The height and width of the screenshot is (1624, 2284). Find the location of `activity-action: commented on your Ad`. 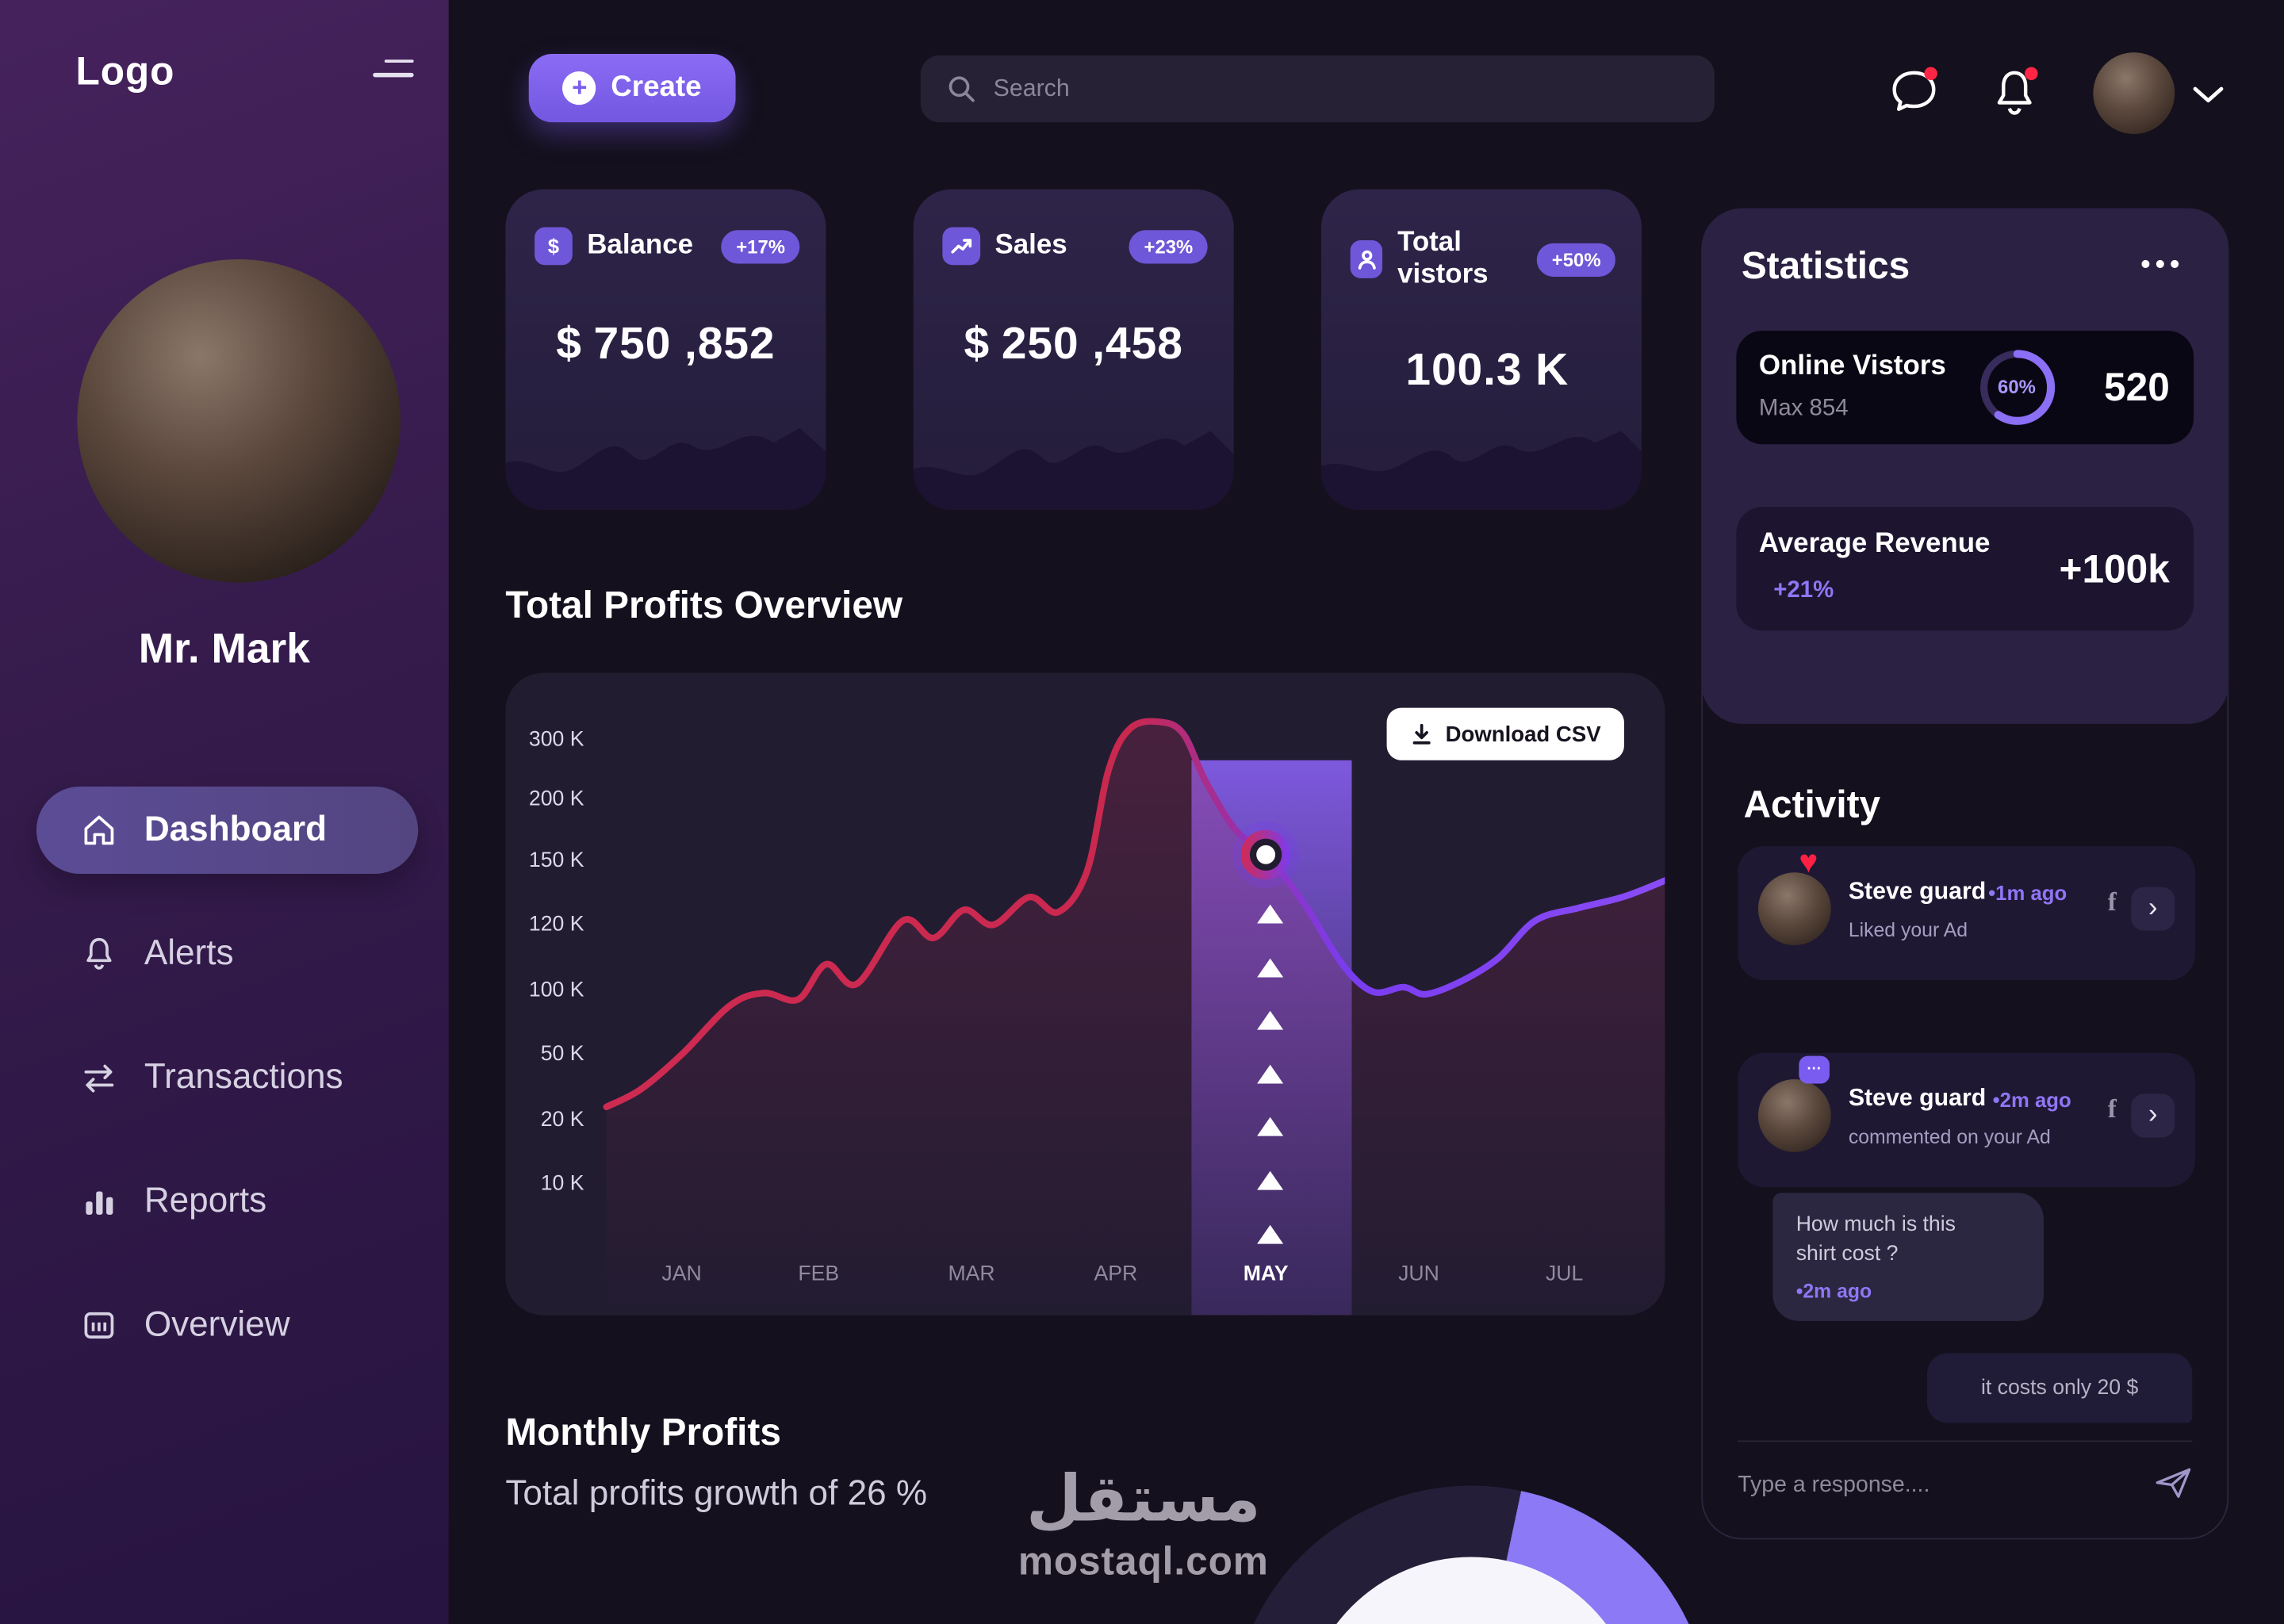

activity-action: commented on your Ad is located at coordinates (1949, 1136).